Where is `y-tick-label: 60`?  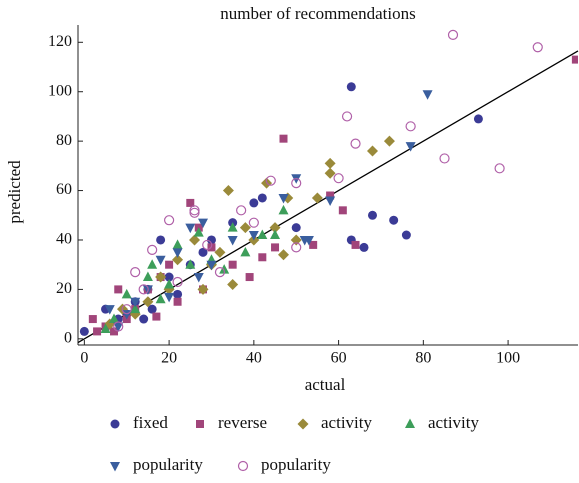
y-tick-label: 60 is located at coordinates (64, 189).